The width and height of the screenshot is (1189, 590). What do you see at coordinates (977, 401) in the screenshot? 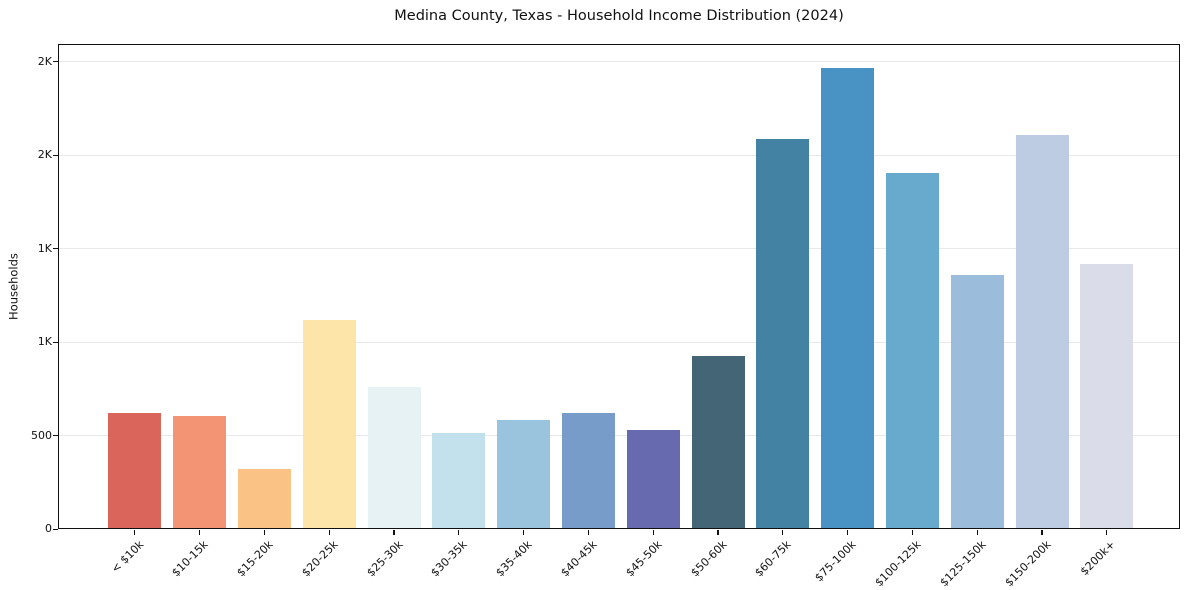
I see `bar-$125-150k` at bounding box center [977, 401].